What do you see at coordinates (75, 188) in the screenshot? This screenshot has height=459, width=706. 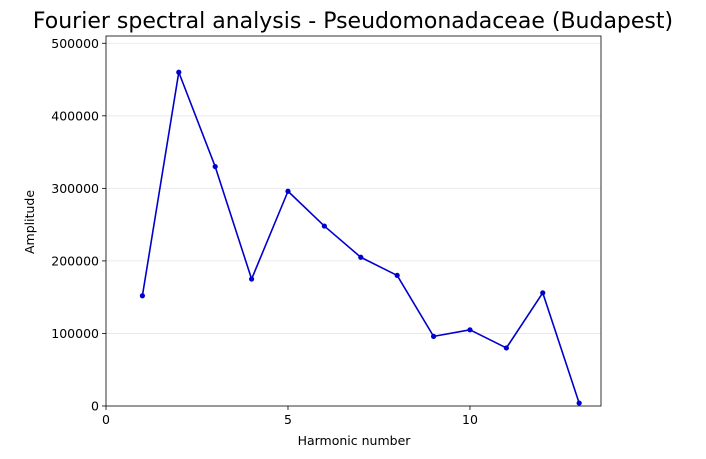 I see `y-tick-label-3: 300000` at bounding box center [75, 188].